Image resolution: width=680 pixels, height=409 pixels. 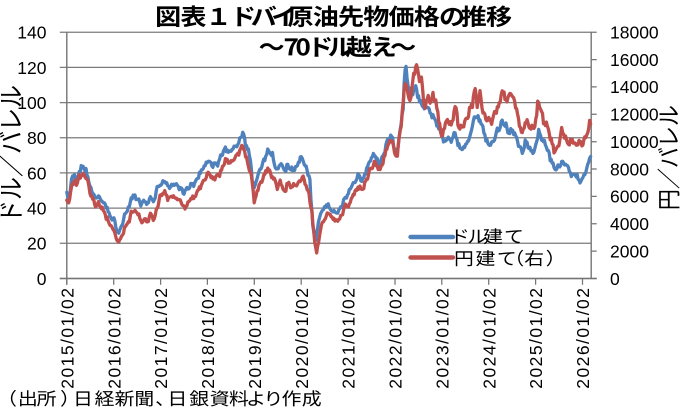 I want to click on svg-text: 2017/01/02, so click(x=161, y=338).